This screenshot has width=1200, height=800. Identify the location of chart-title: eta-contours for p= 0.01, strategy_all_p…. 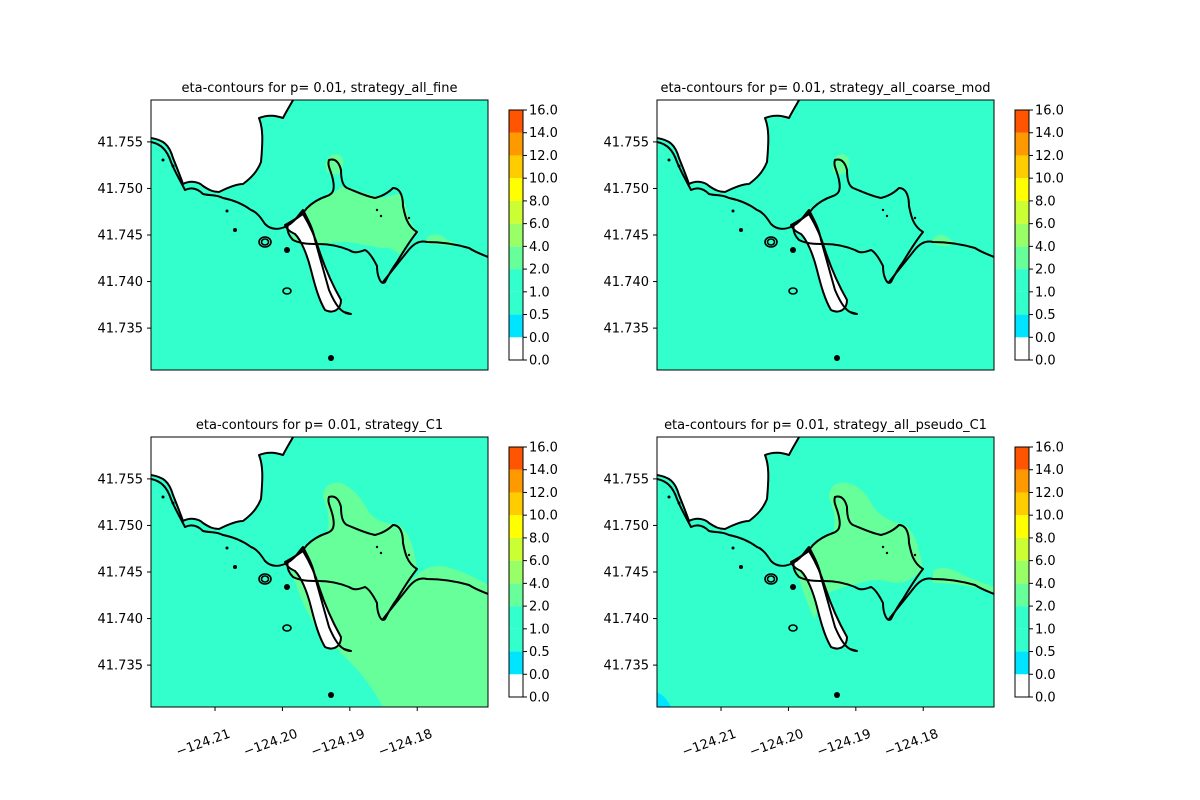
(825, 425).